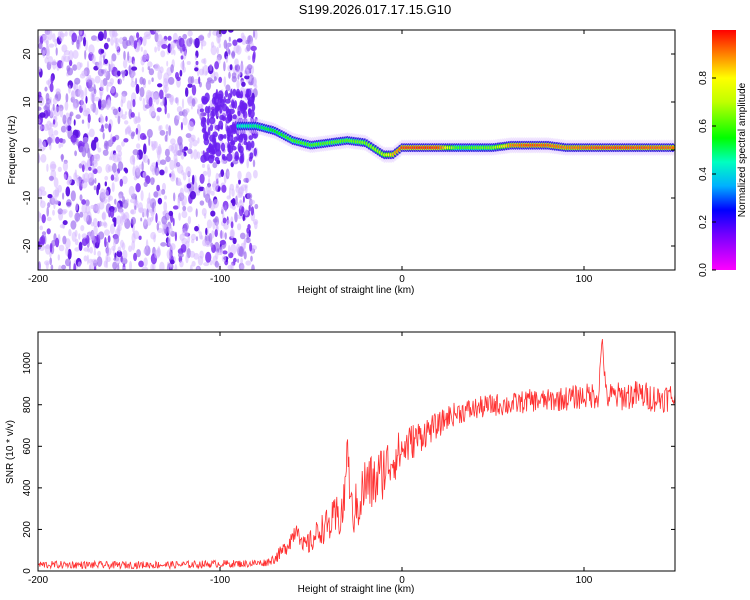 This screenshot has width=750, height=600. Describe the element at coordinates (38, 279) in the screenshot. I see `x-tick-label: -200` at that location.